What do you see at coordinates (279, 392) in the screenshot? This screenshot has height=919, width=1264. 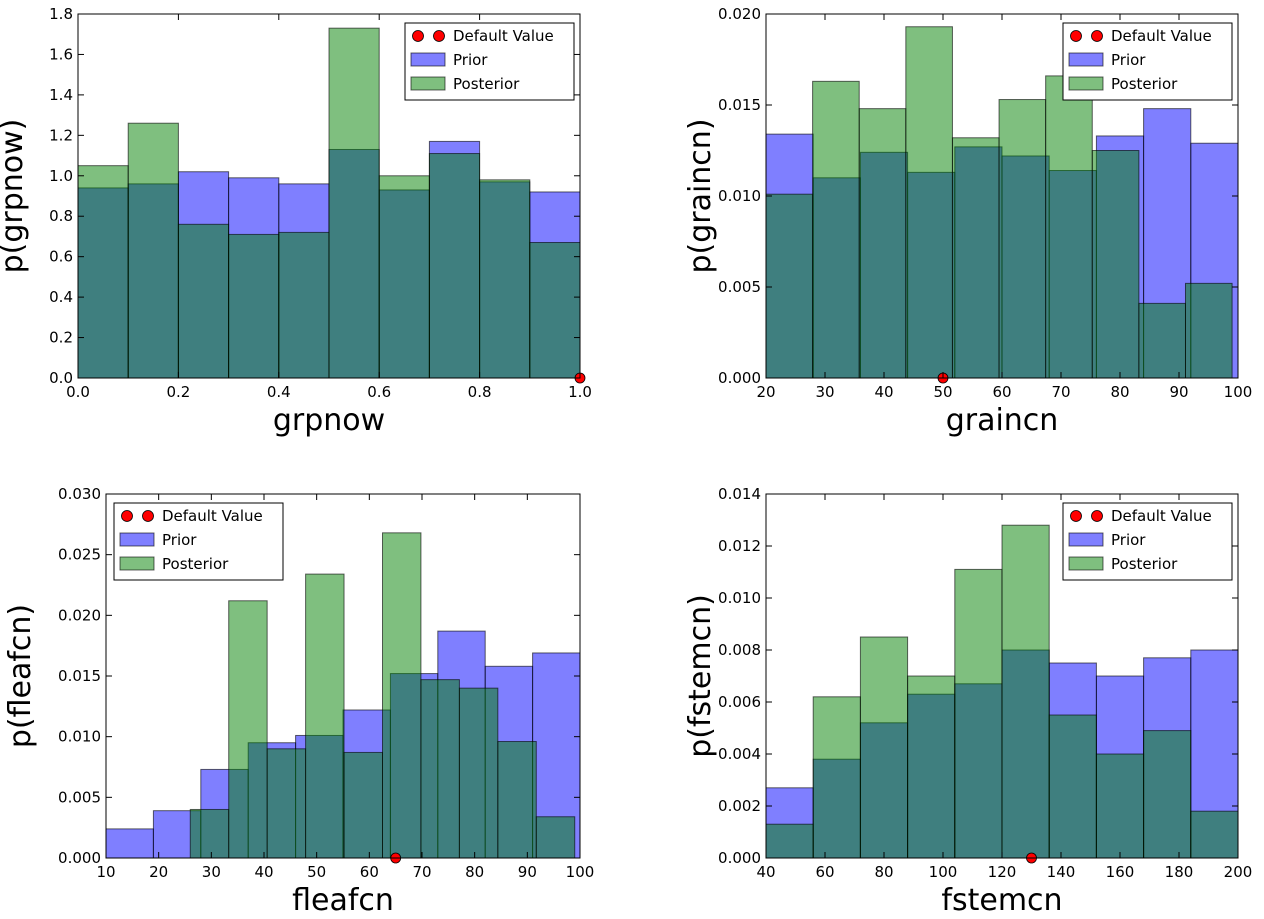 I see `x-tick-label: 0.4` at bounding box center [279, 392].